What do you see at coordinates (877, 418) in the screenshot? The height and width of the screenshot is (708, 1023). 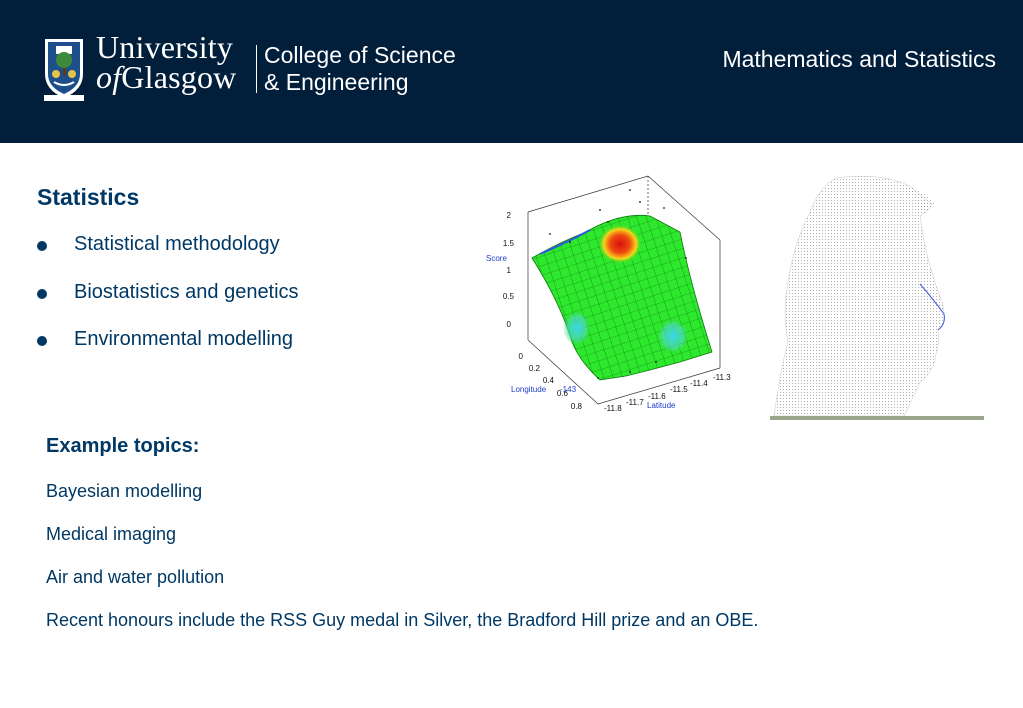 I see `image-base-strip` at bounding box center [877, 418].